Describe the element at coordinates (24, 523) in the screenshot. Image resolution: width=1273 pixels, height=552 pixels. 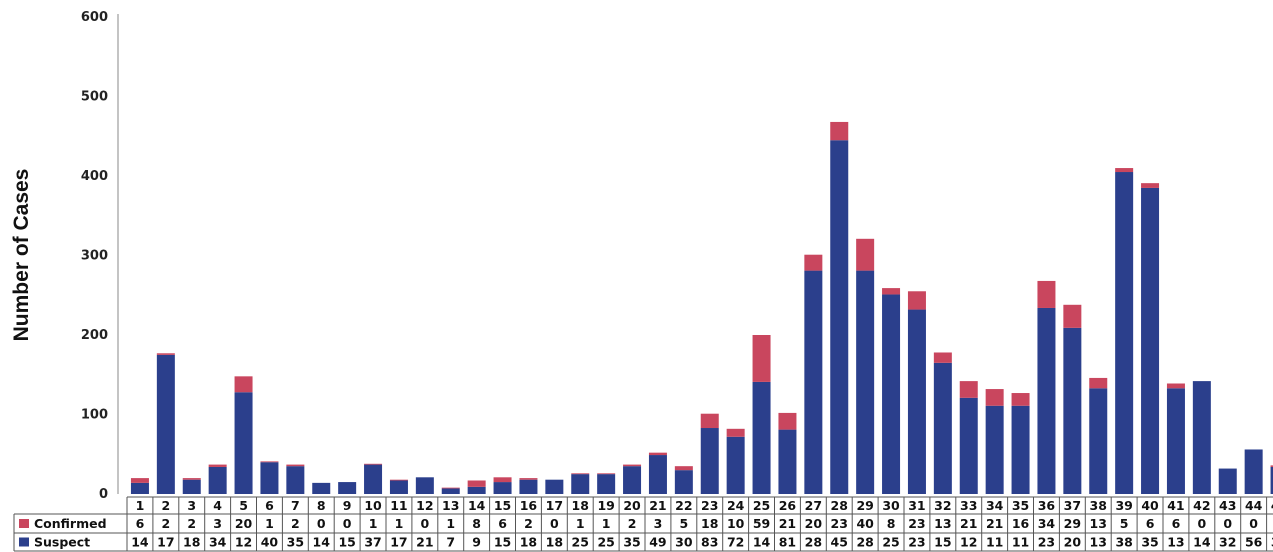
I see `legend-swatch` at that location.